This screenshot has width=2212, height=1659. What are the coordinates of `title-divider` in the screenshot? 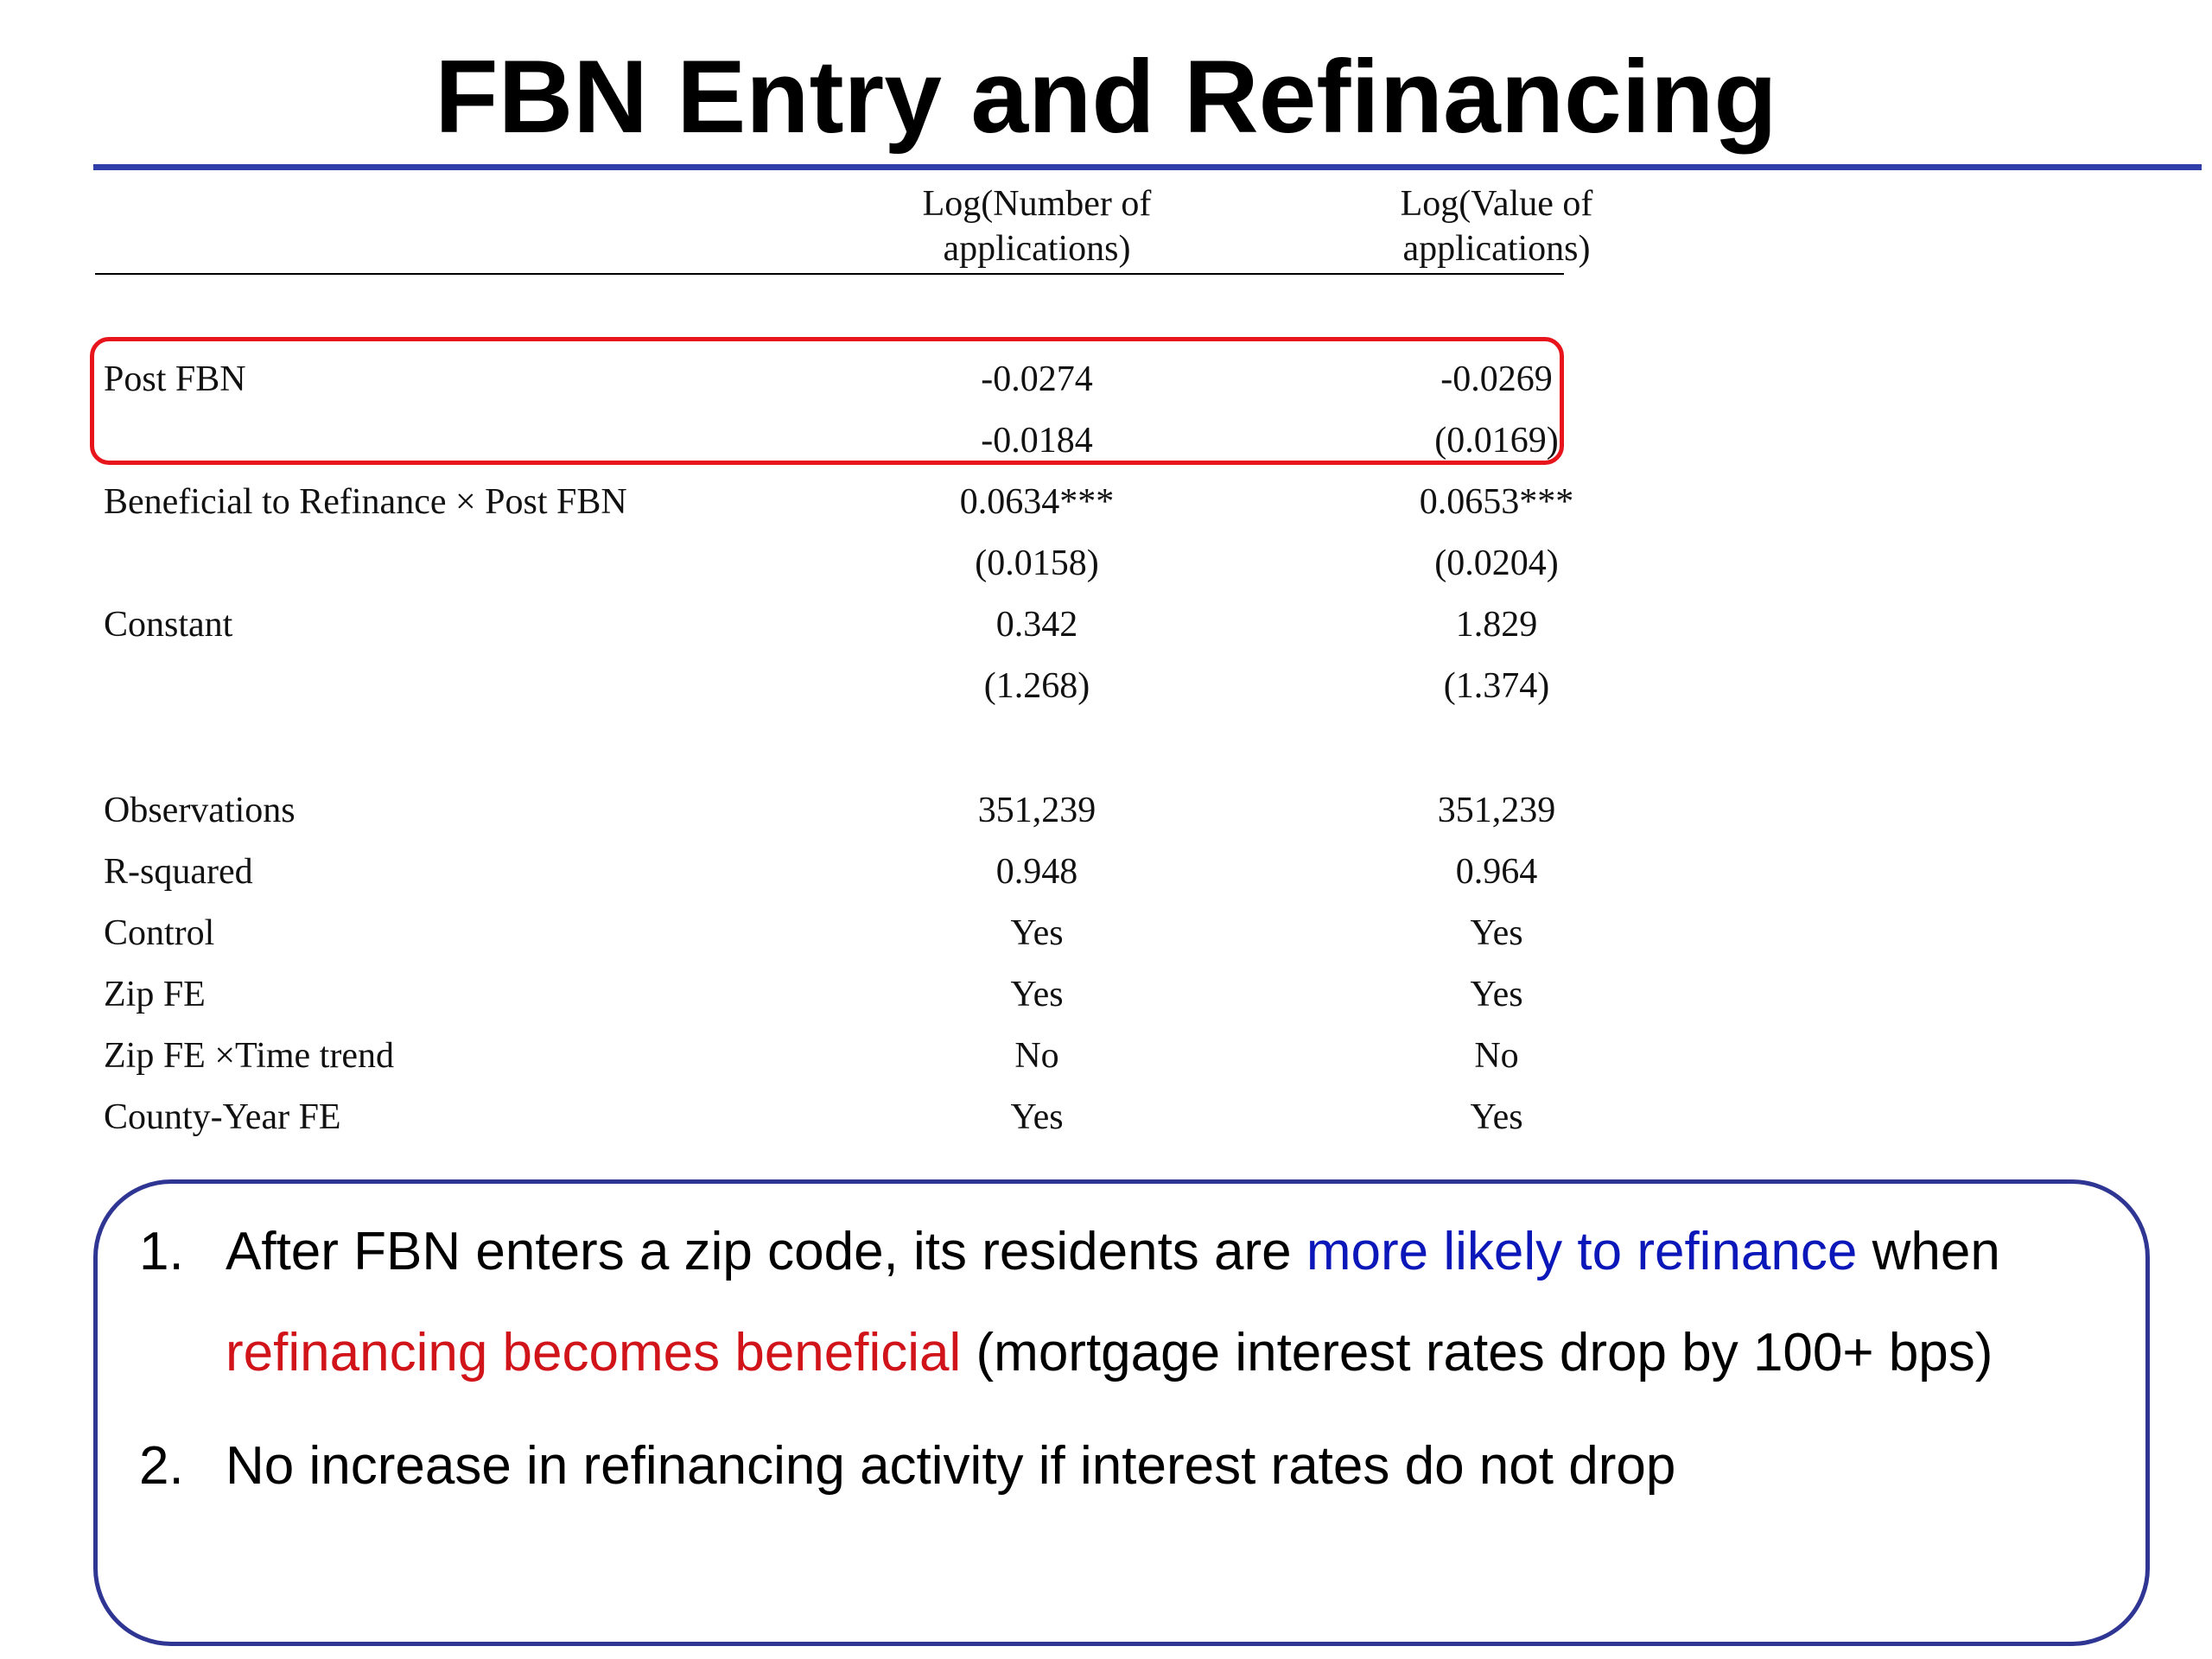 It's located at (1147, 167).